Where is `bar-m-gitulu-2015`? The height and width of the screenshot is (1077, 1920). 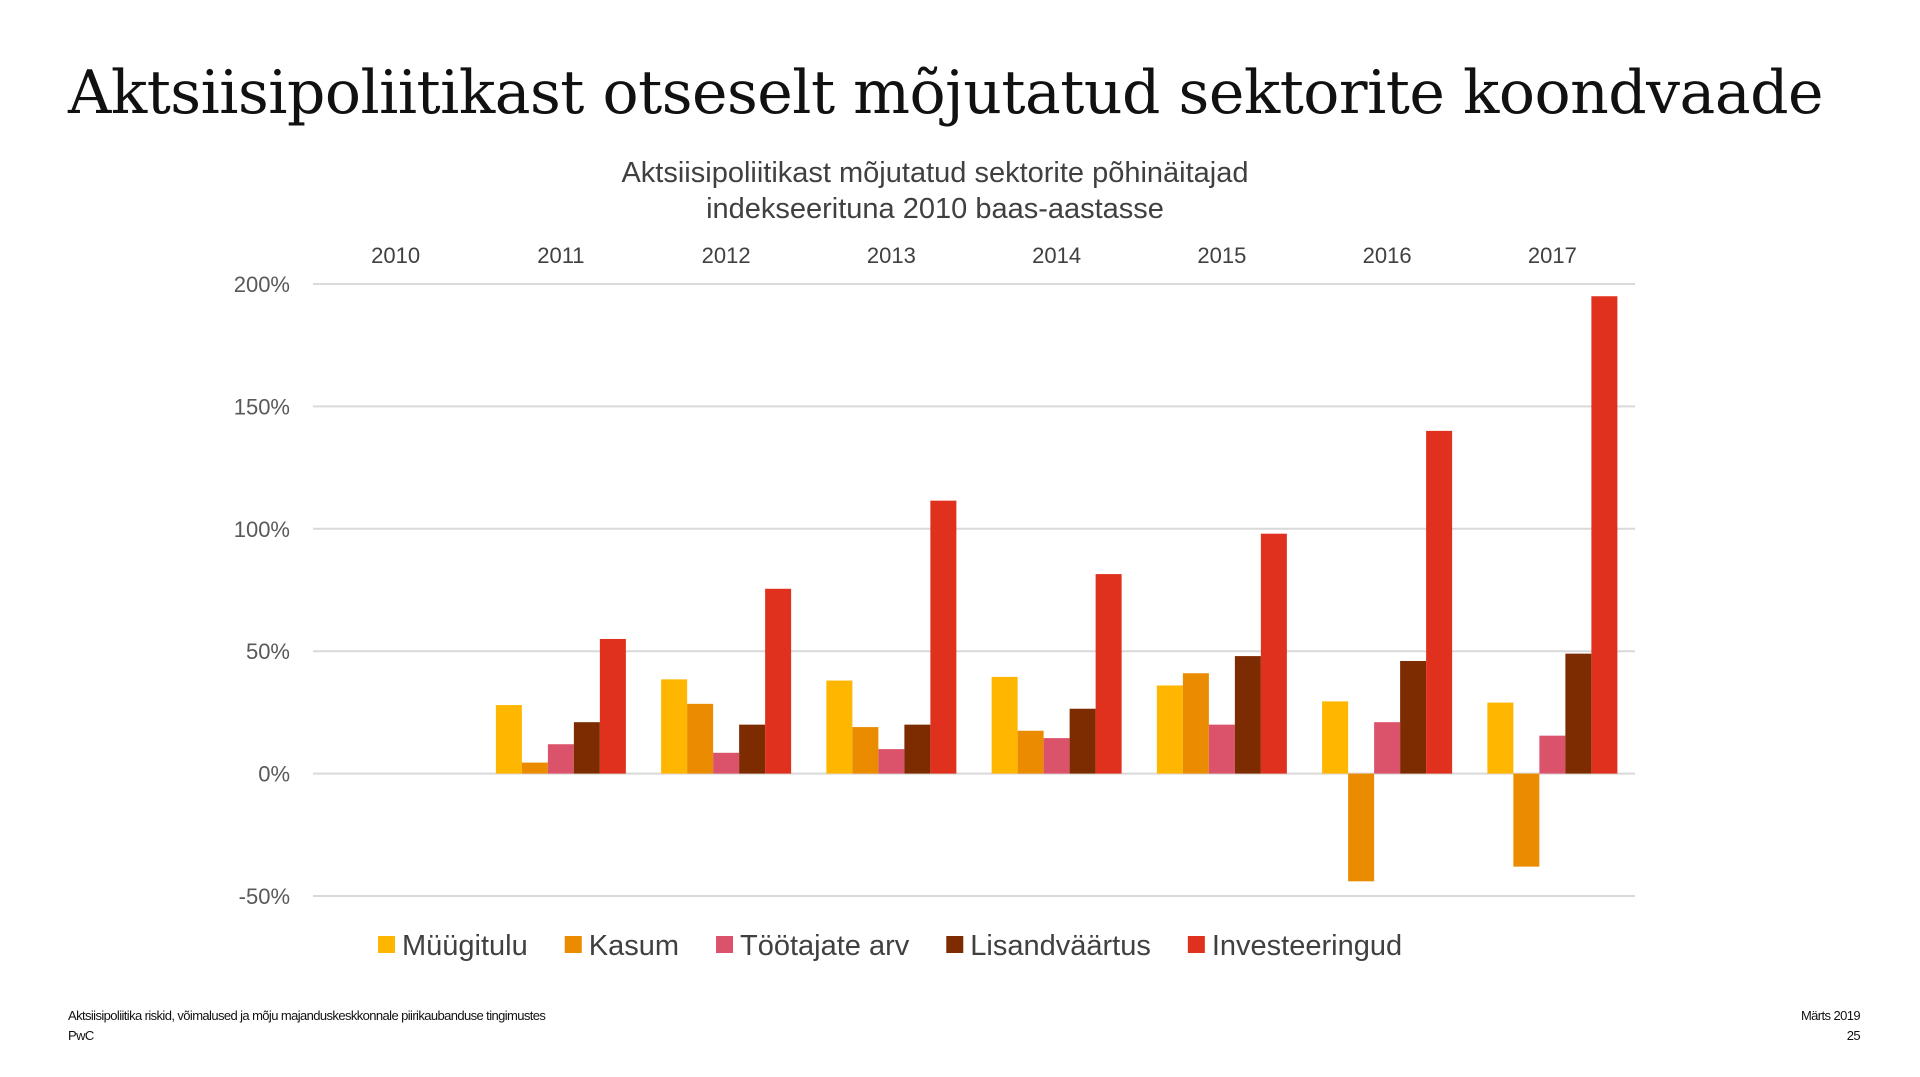 bar-m-gitulu-2015 is located at coordinates (1169, 729).